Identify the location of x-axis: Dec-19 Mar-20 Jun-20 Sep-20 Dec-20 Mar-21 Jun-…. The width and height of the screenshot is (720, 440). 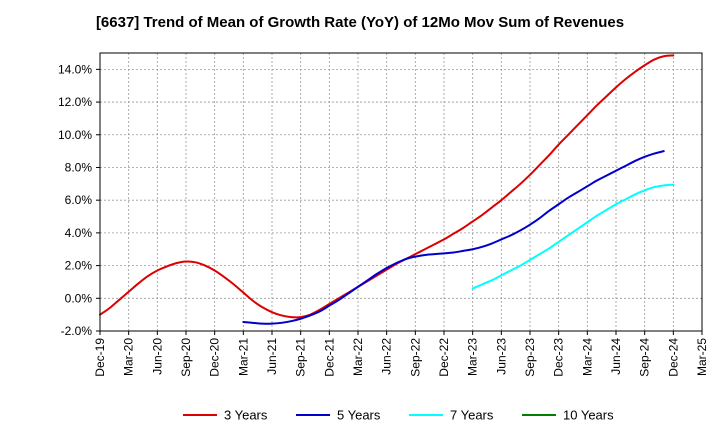
(401, 354).